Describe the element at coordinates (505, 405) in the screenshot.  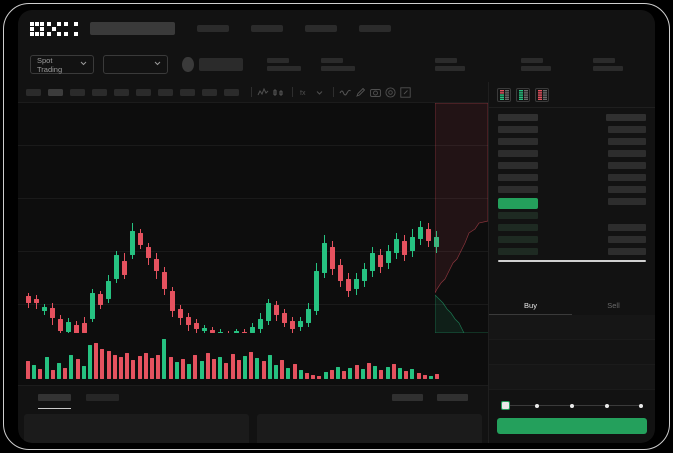
I see `slider-handle` at that location.